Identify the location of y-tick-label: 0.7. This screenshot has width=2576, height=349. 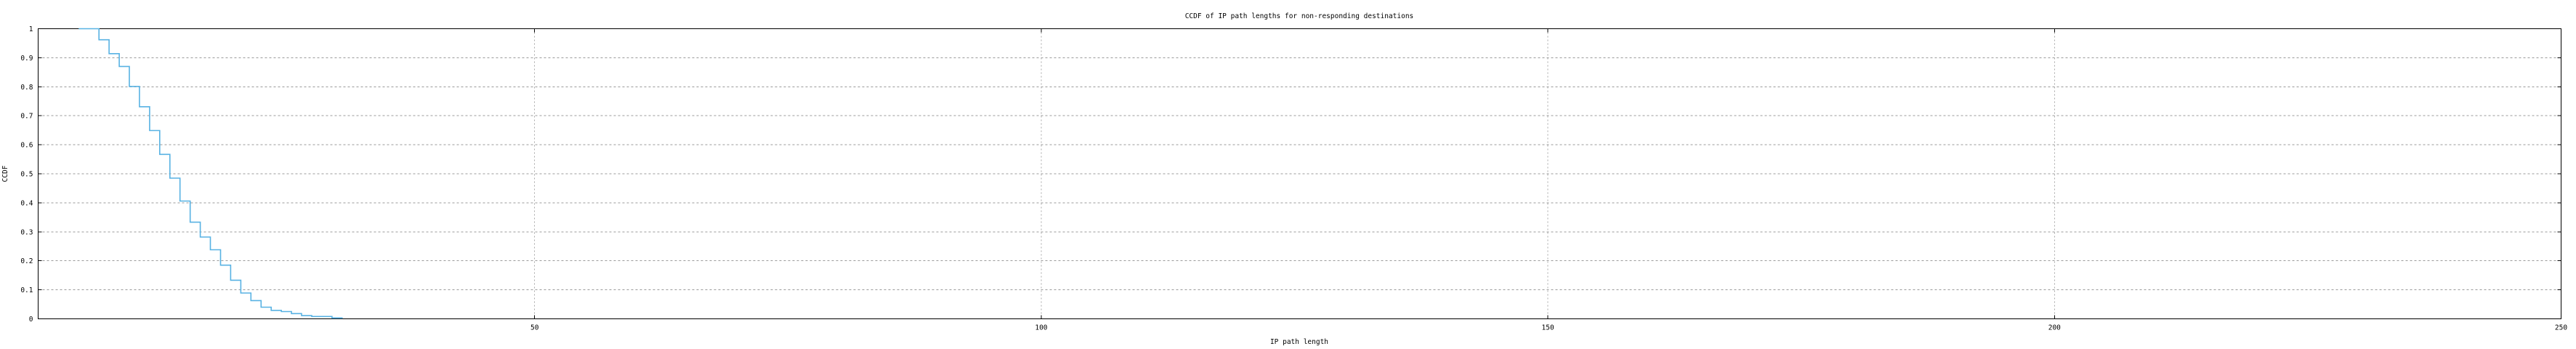
(27, 117).